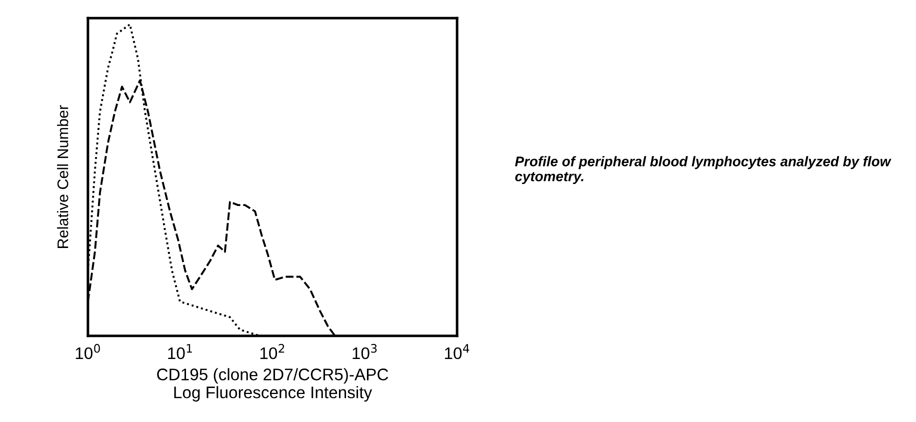 This screenshot has width=916, height=422. I want to click on x-axis-title: CD195 (clone 2D7/CCR5)-APC Log Fluorescence Intensity, so click(272, 385).